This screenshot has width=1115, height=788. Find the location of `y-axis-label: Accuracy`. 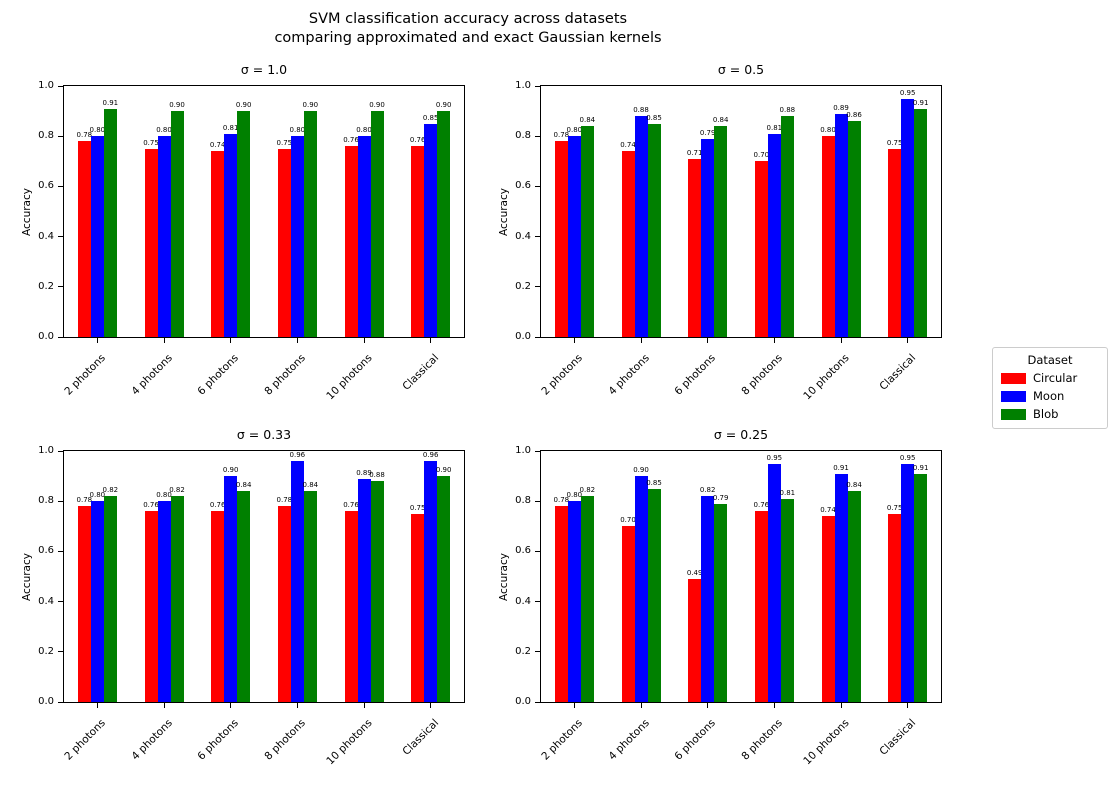

y-axis-label: Accuracy is located at coordinates (504, 576).